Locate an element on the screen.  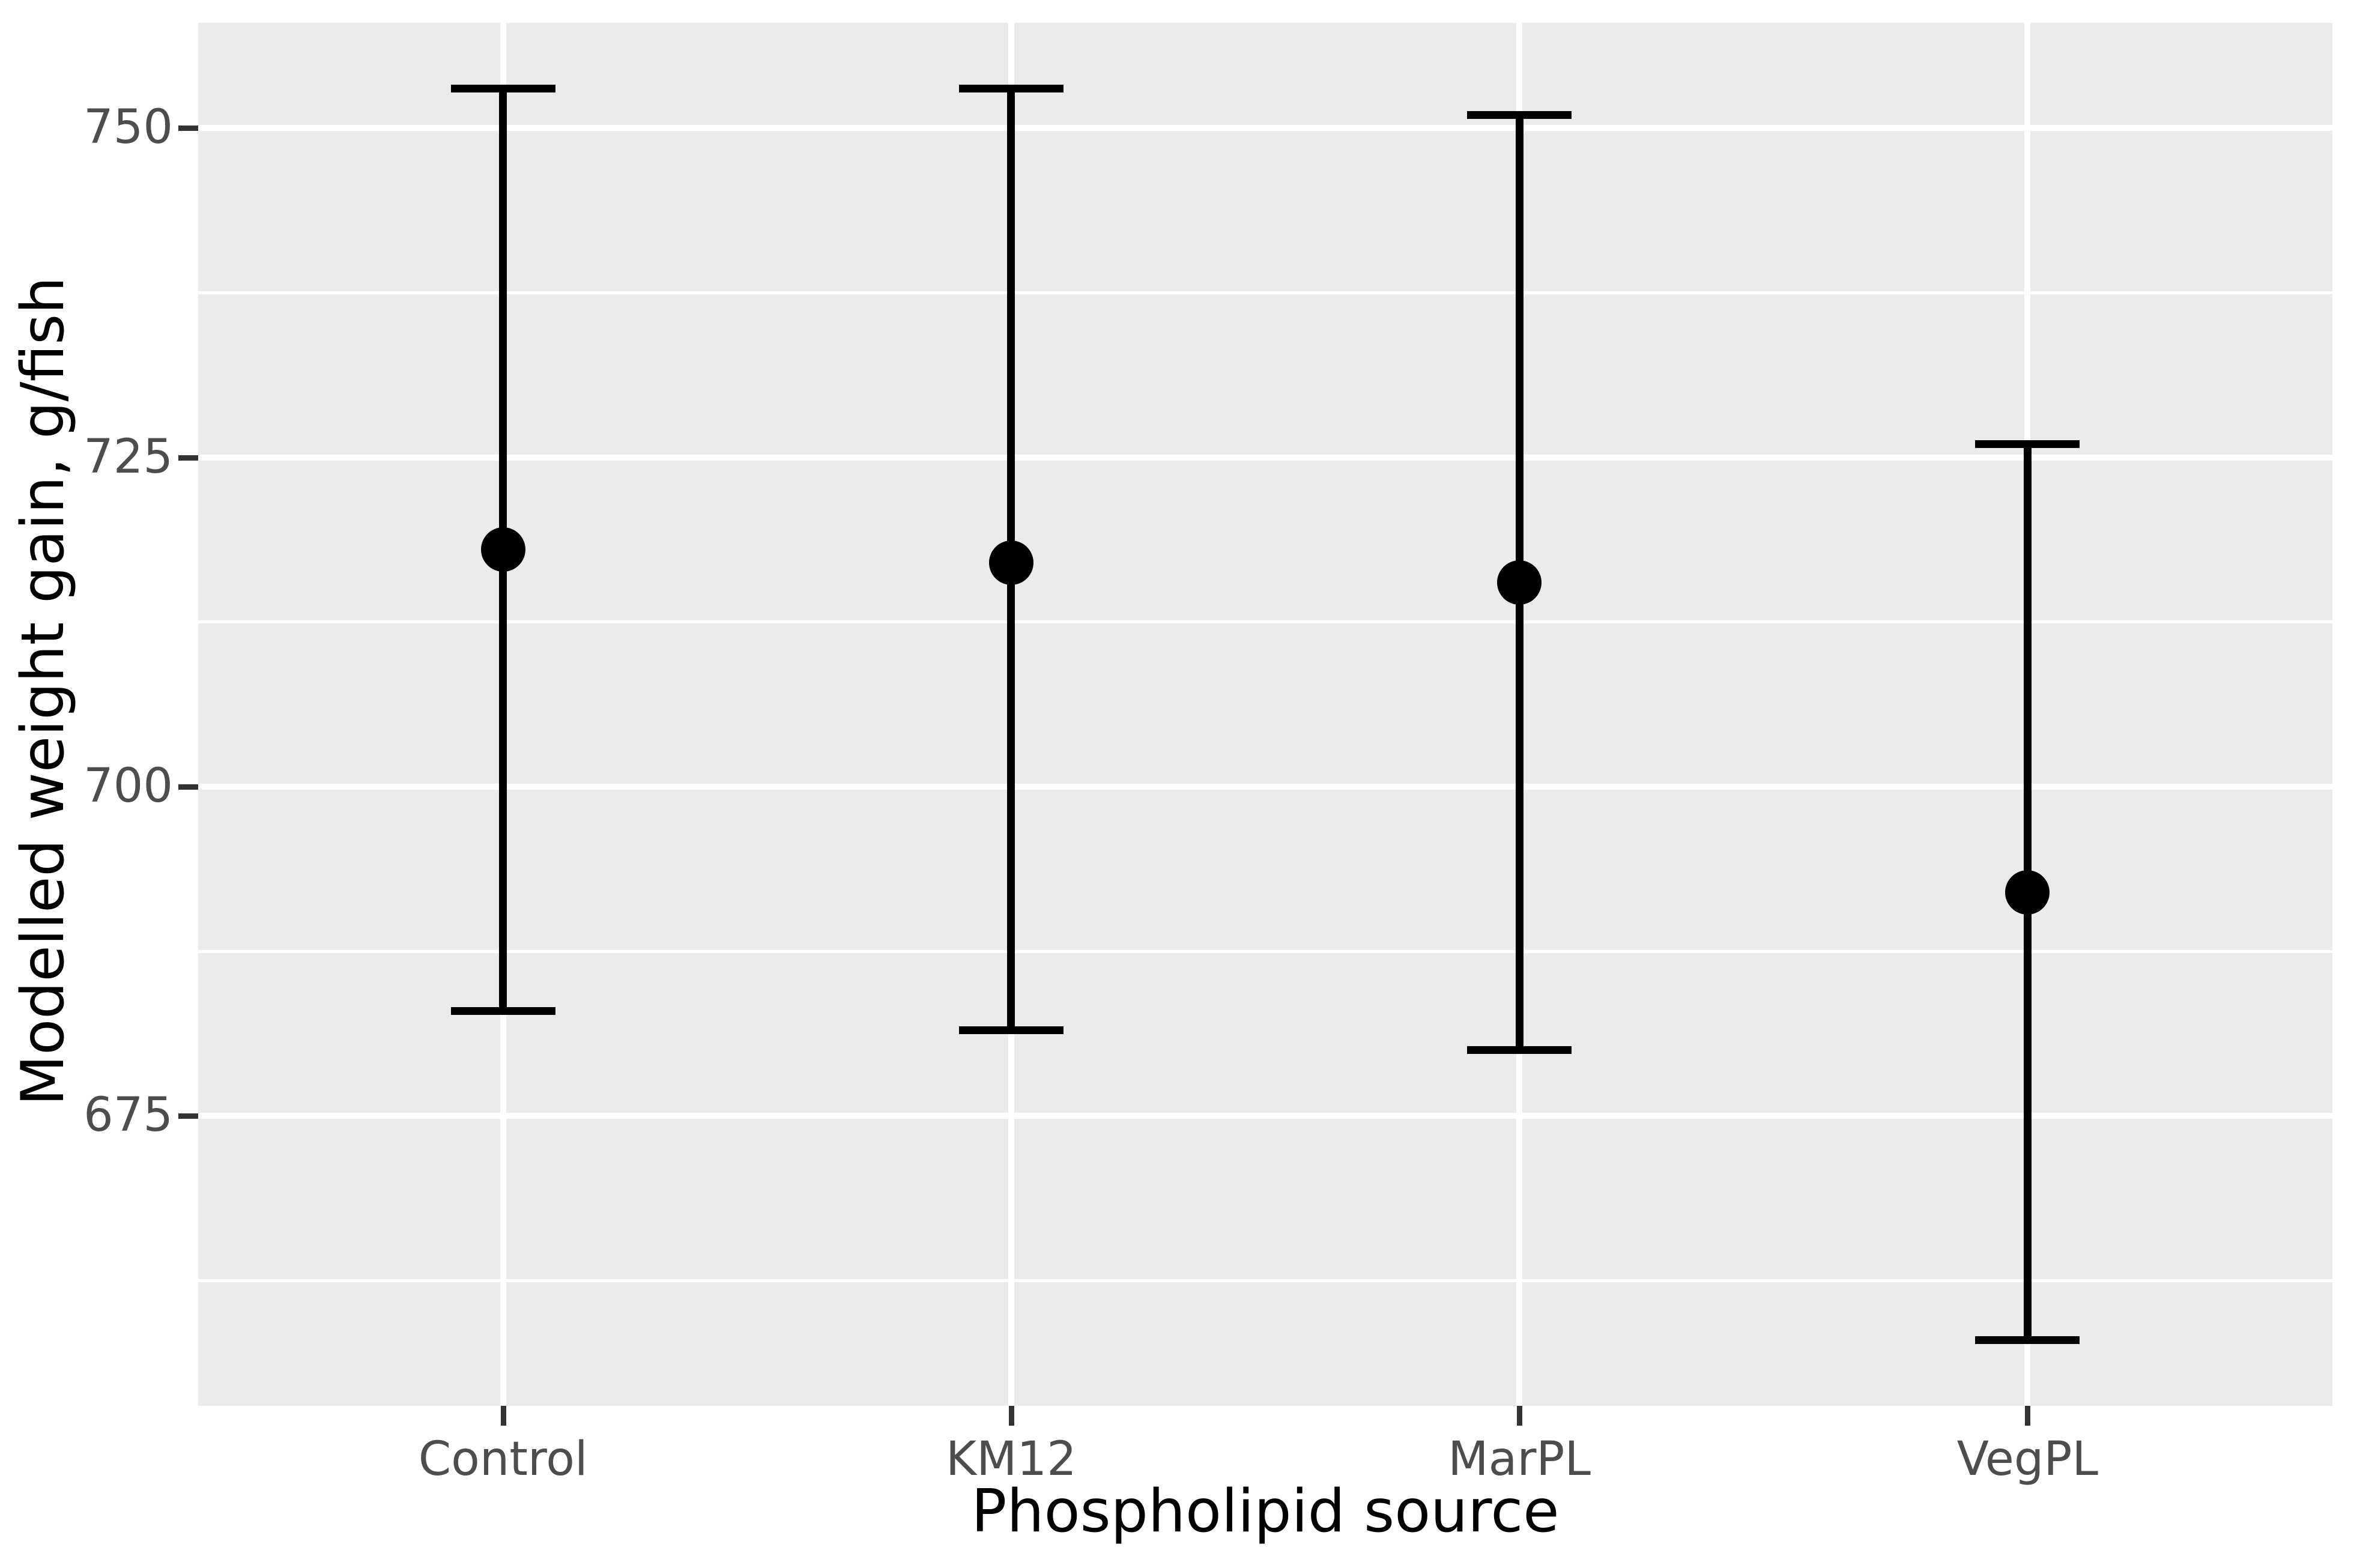
y-tick-label: 725 is located at coordinates (128, 456).